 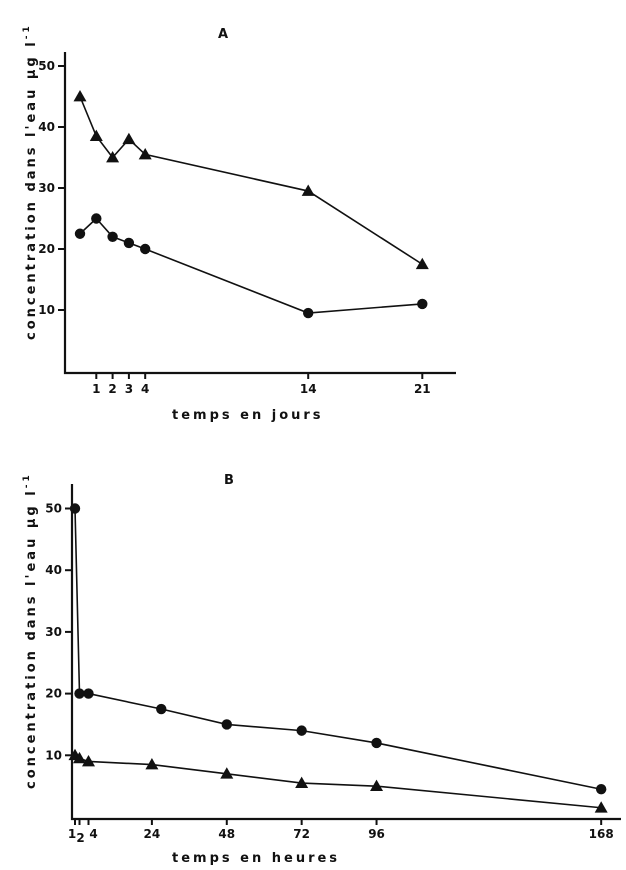 What do you see at coordinates (145, 389) in the screenshot?
I see `panel-a-x-tick-label: 4` at bounding box center [145, 389].